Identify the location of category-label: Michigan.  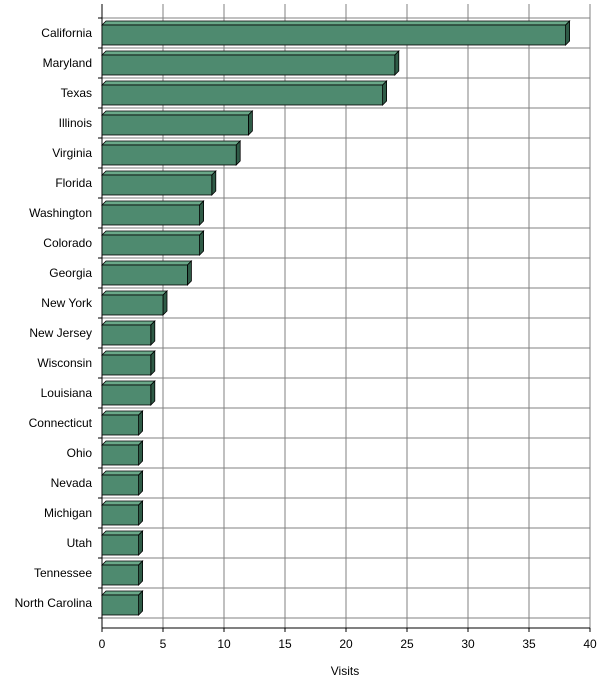
(68, 513).